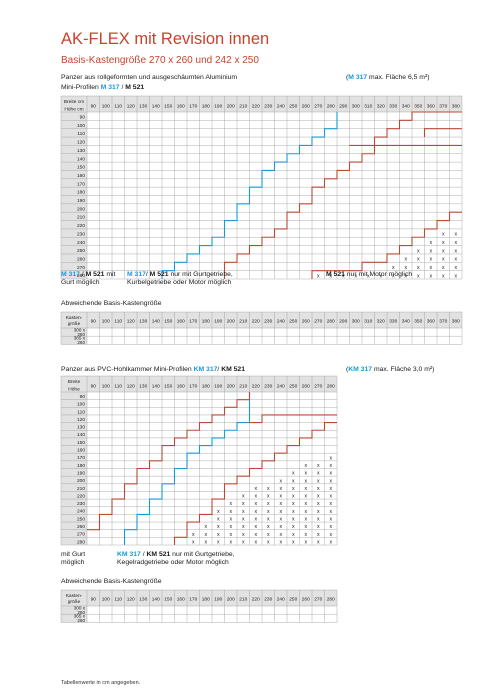  Describe the element at coordinates (81, 168) in the screenshot. I see `row-header: 150` at that location.